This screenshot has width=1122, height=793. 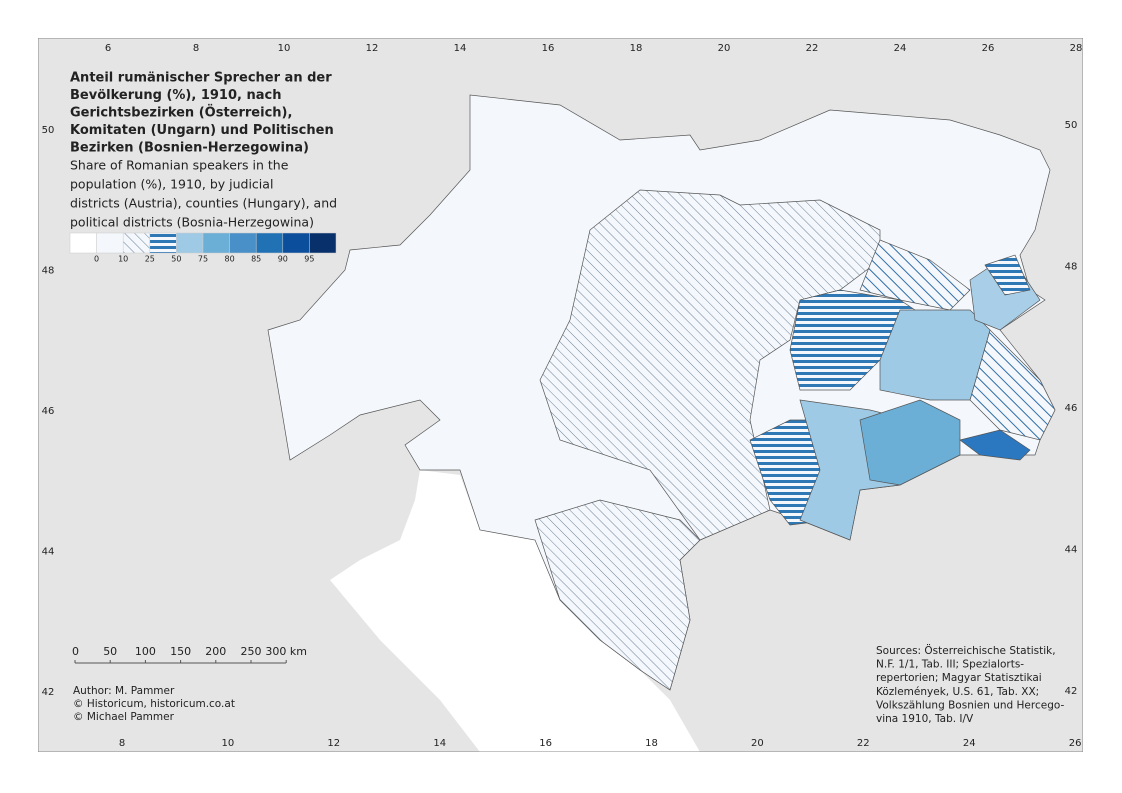 What do you see at coordinates (863, 743) in the screenshot?
I see `bottom-tick-label: 22` at bounding box center [863, 743].